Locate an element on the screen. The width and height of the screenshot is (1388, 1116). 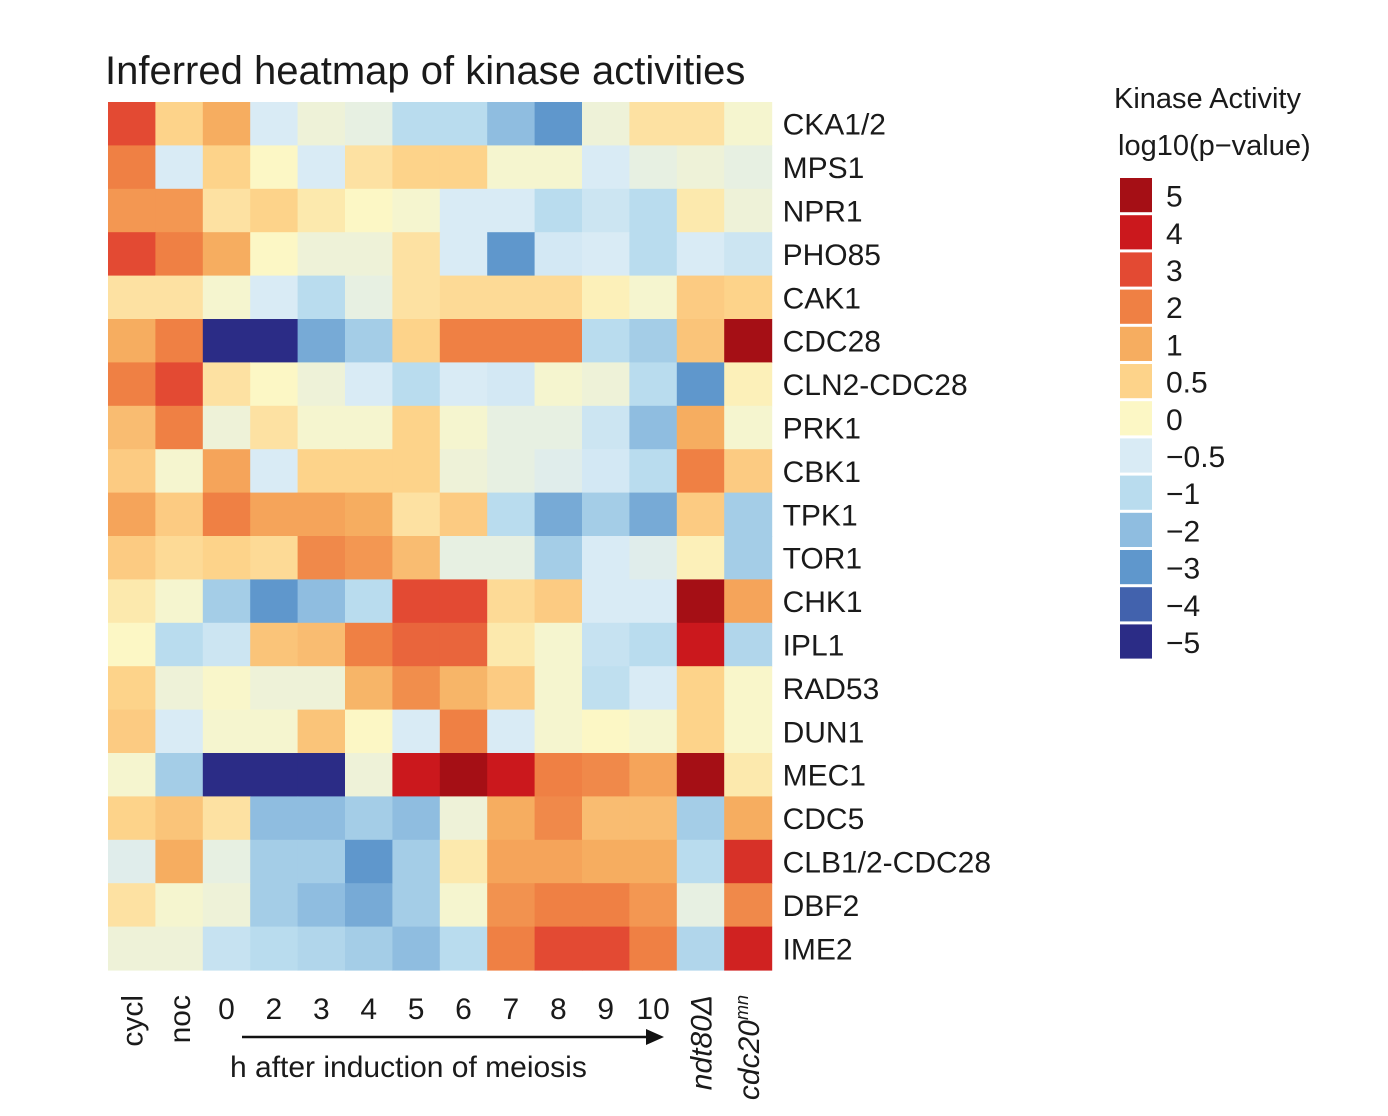
chart-title: Inferred heatmap of kinase activities is located at coordinates (425, 71).